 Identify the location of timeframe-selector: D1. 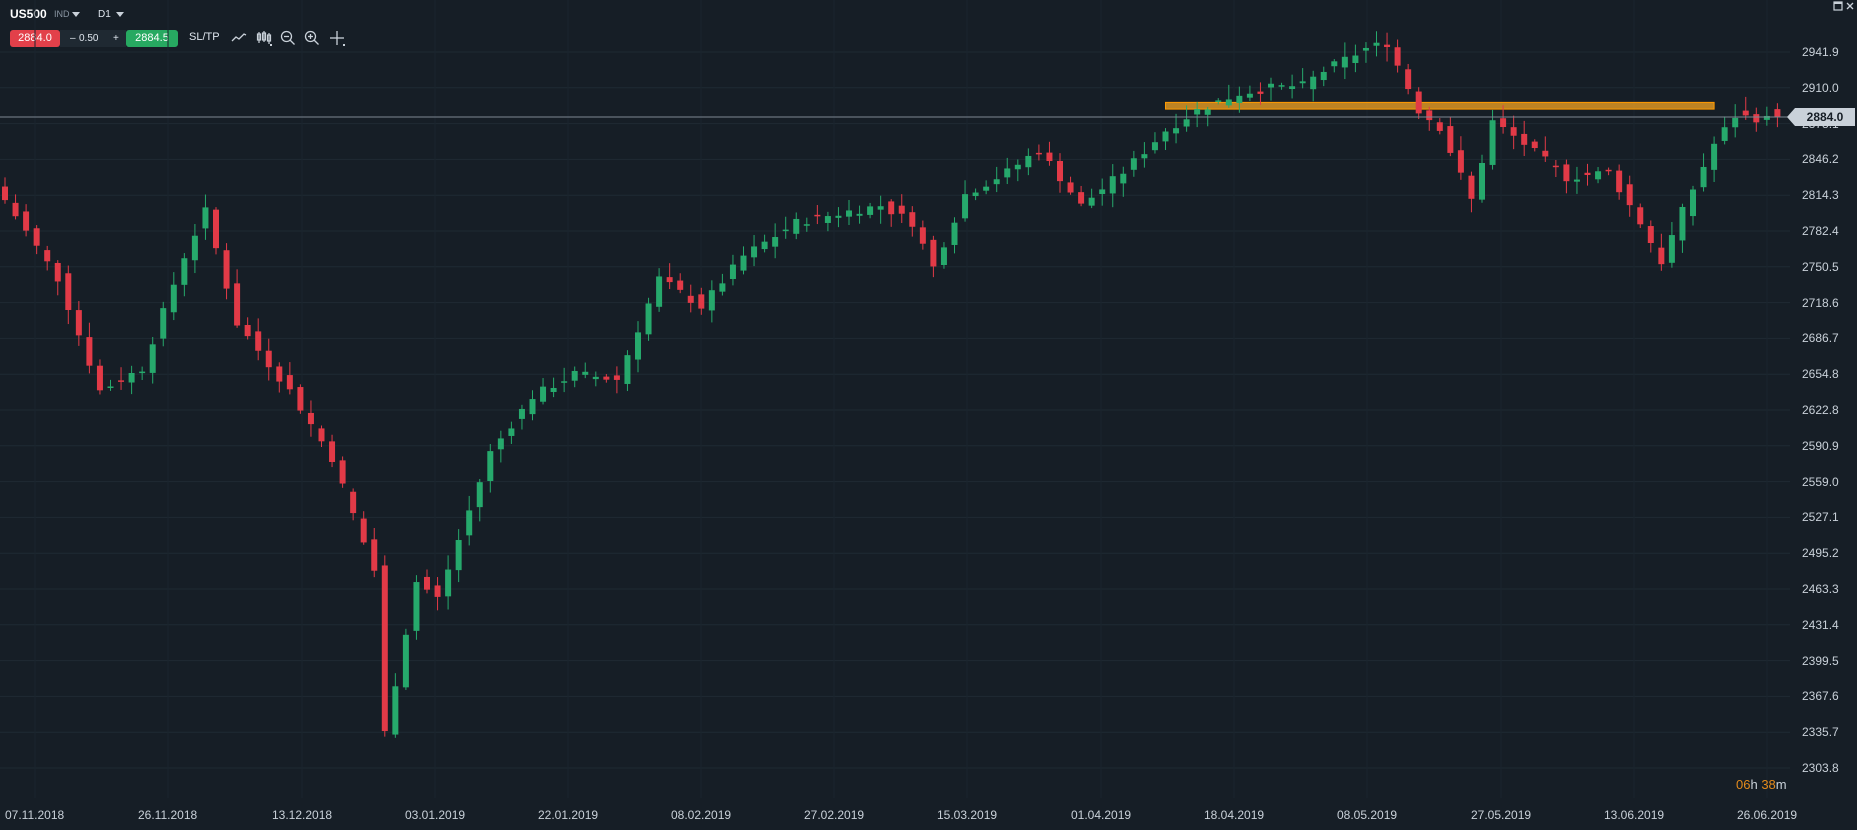
(111, 14).